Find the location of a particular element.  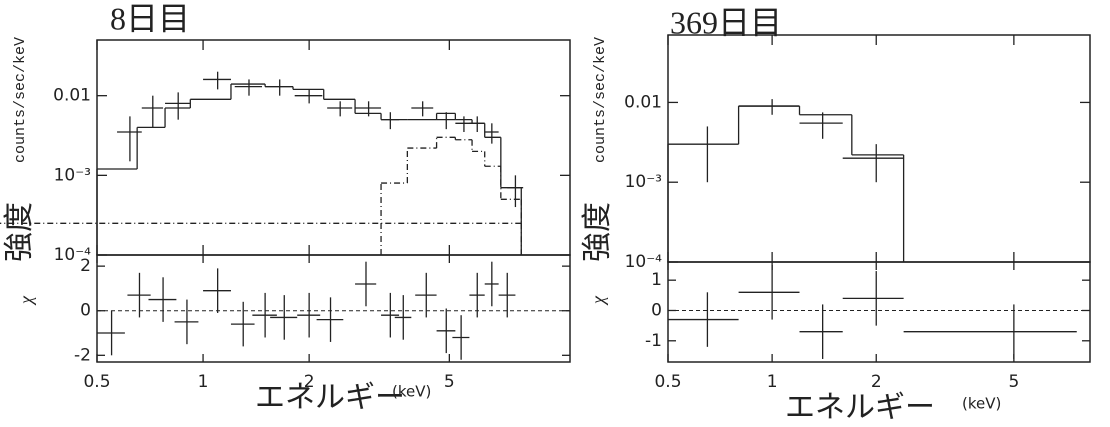

panel-title: 8日目 is located at coordinates (150, 18).